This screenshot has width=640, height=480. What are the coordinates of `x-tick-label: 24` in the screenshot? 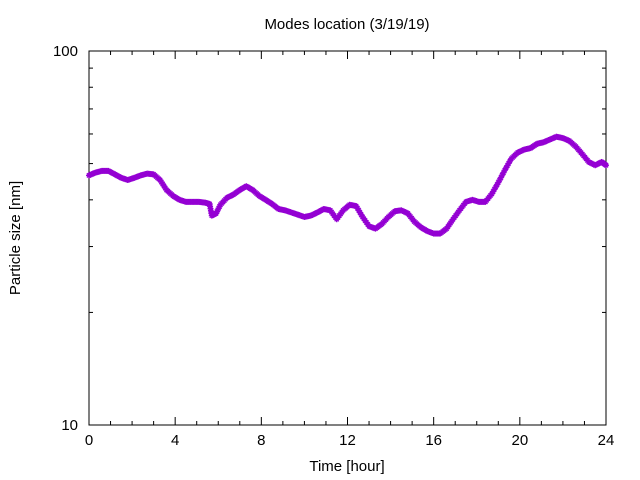 It's located at (606, 440).